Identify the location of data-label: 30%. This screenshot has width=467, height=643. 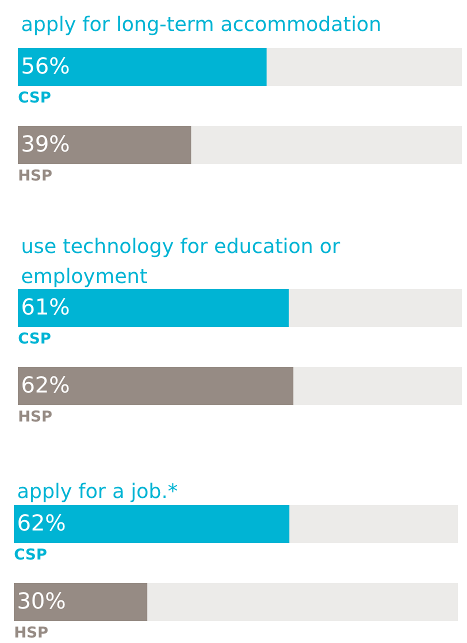
(41, 602).